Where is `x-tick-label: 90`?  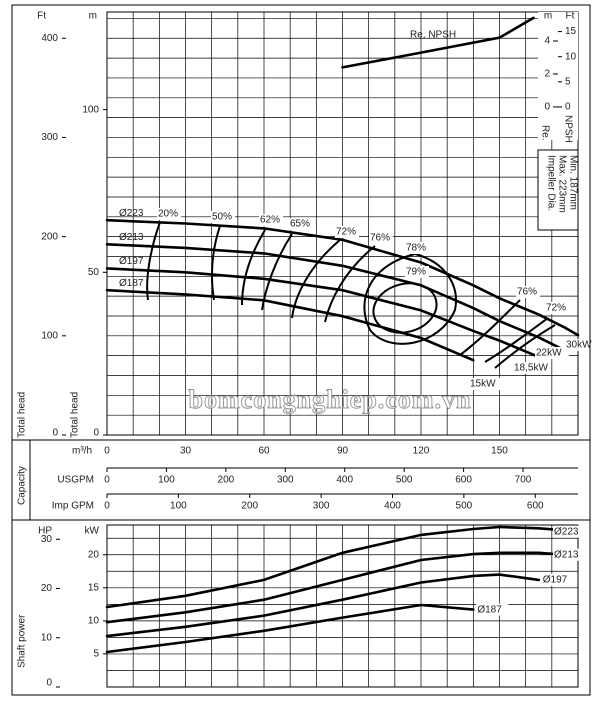 x-tick-label: 90 is located at coordinates (343, 451).